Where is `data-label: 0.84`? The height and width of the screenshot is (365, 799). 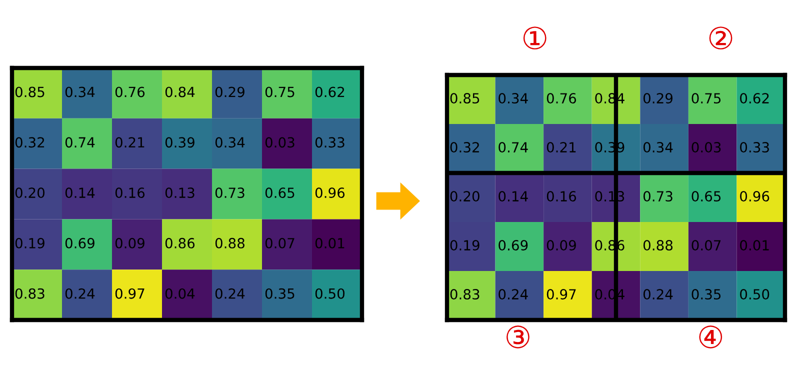
data-label: 0.84 is located at coordinates (180, 92).